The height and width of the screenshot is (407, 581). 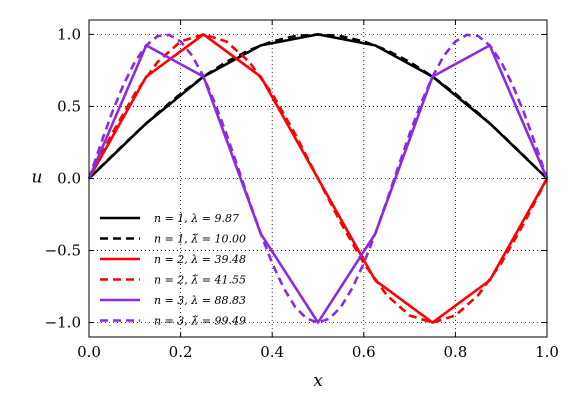 What do you see at coordinates (364, 352) in the screenshot?
I see `x-tick-label: 0.6` at bounding box center [364, 352].